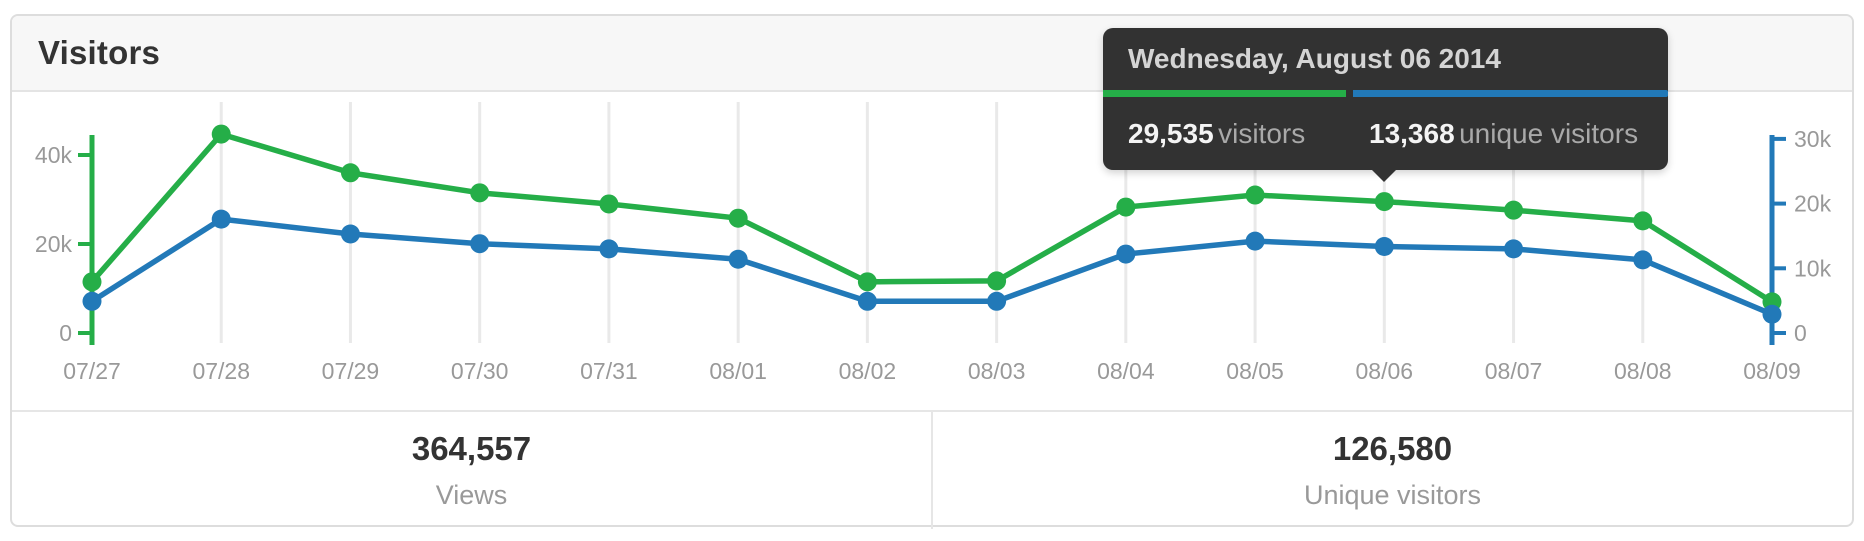 The width and height of the screenshot is (1864, 541). What do you see at coordinates (1643, 260) in the screenshot?
I see `data-point-unique-visitors-08/08` at bounding box center [1643, 260].